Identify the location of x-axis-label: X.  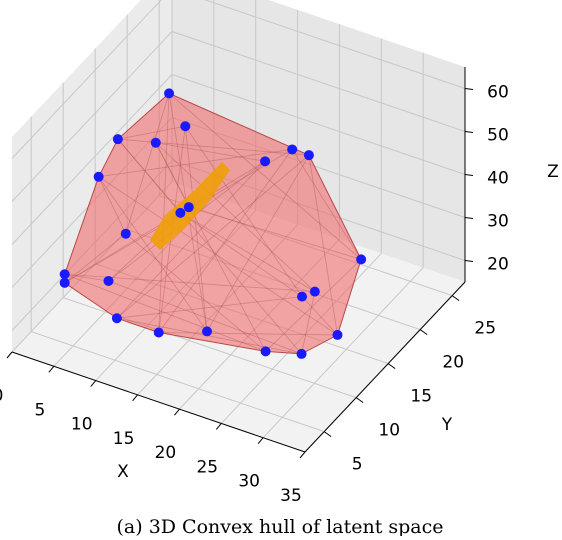
(123, 472).